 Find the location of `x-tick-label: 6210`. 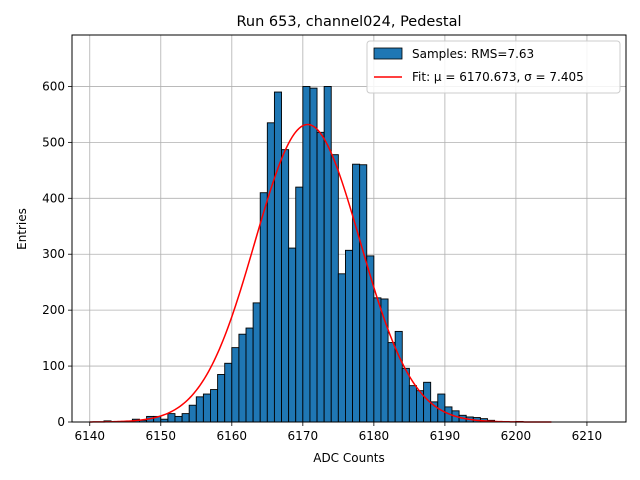

x-tick-label: 6210 is located at coordinates (587, 436).